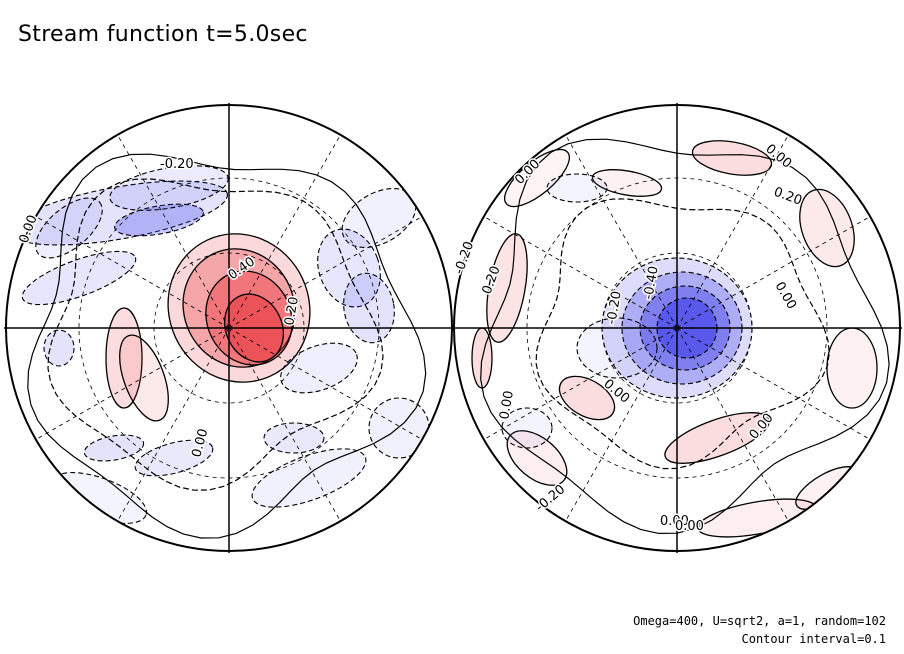  Describe the element at coordinates (651, 283) in the screenshot. I see `right-contour-label: -0.40` at that location.